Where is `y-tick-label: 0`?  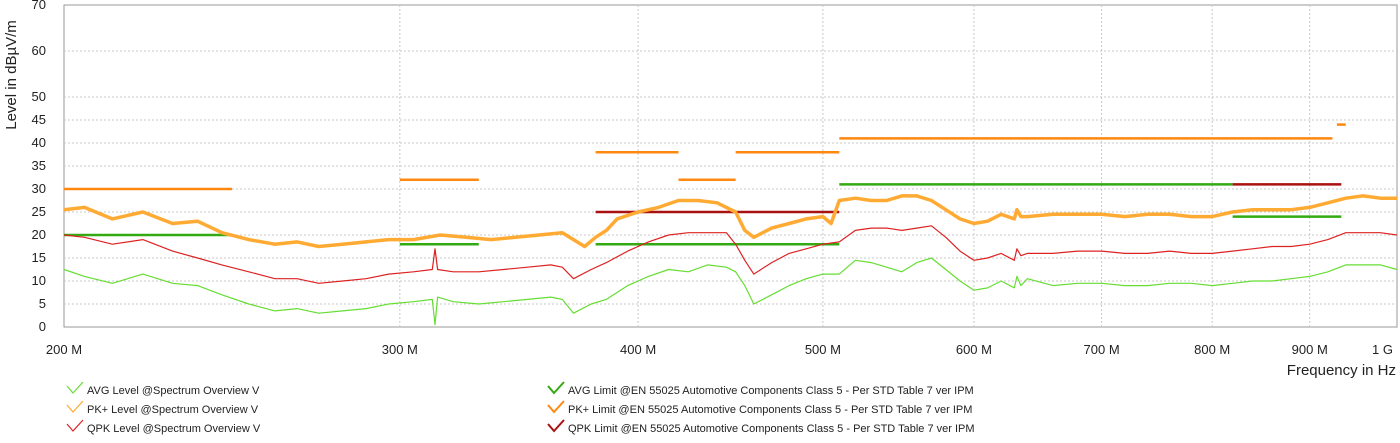
y-tick-label: 0 is located at coordinates (42, 326).